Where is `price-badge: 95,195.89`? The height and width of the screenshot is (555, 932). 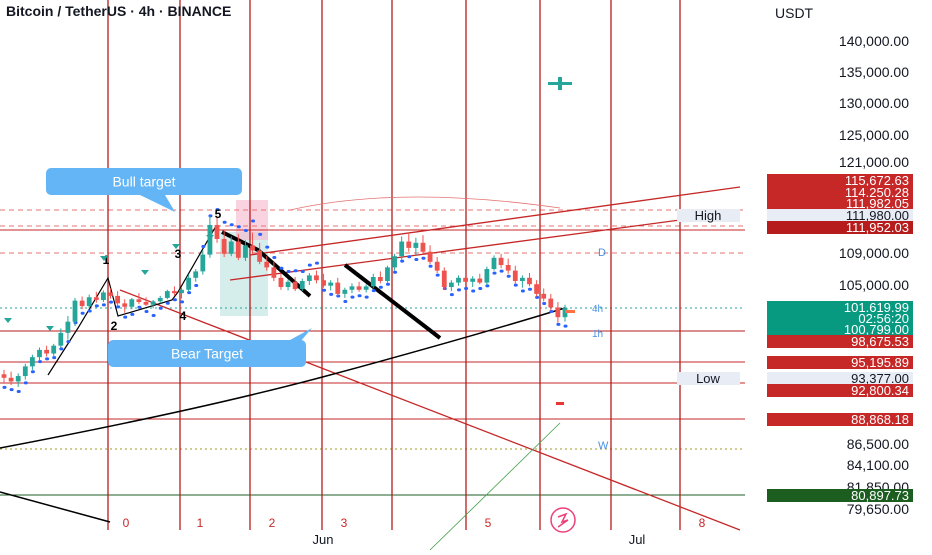
price-badge: 95,195.89 is located at coordinates (840, 362).